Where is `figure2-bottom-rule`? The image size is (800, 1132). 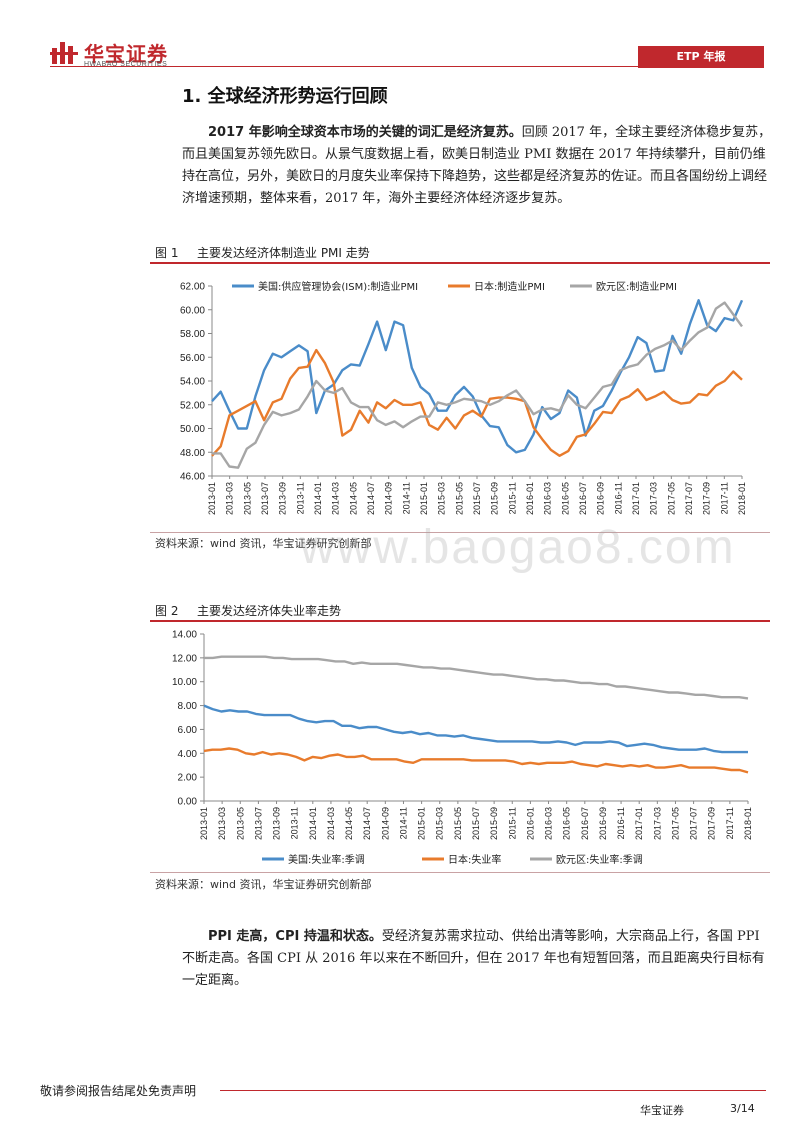
figure2-bottom-rule is located at coordinates (460, 872).